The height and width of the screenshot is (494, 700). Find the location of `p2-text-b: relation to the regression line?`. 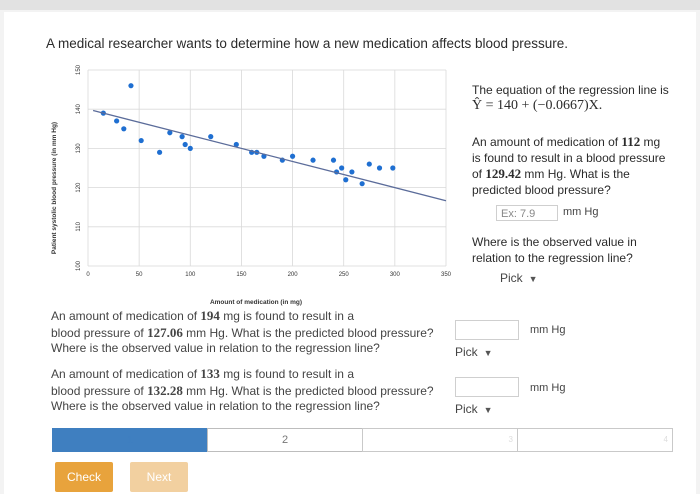

p2-text-b: relation to the regression line? is located at coordinates (552, 258).